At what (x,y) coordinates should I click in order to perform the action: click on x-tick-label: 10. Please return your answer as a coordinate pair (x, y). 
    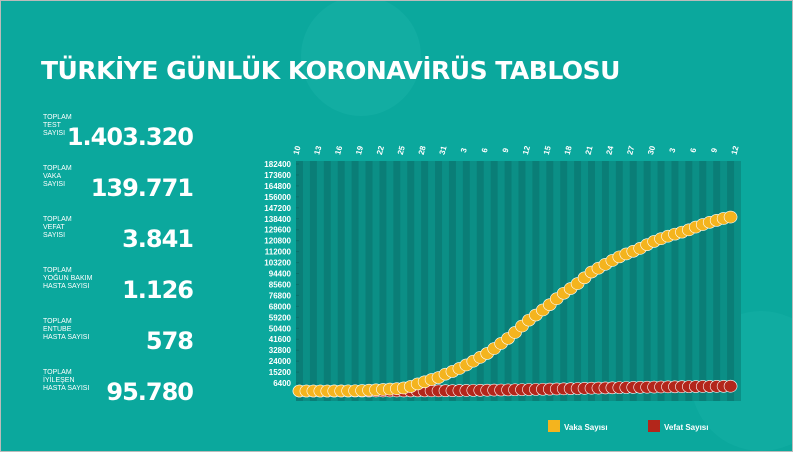
    Looking at the image, I should click on (297, 149).